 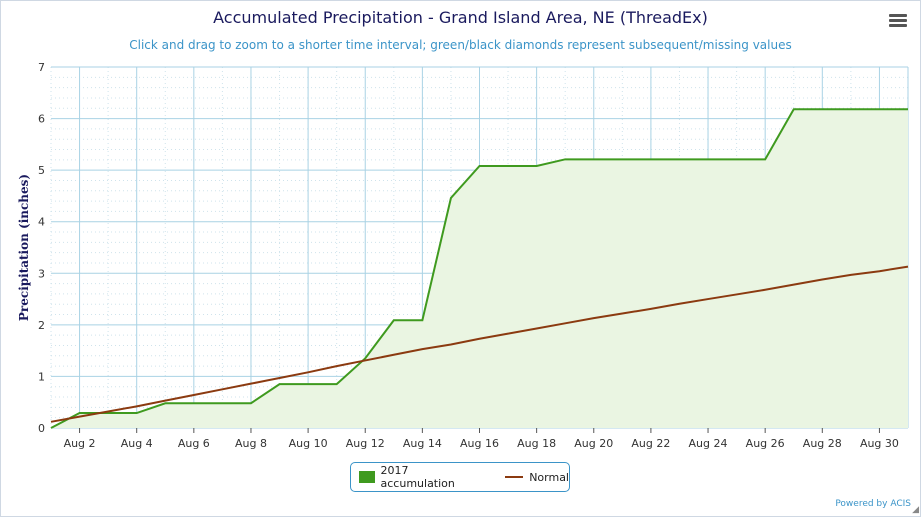 What do you see at coordinates (41, 67) in the screenshot?
I see `y-tick-label: 7` at bounding box center [41, 67].